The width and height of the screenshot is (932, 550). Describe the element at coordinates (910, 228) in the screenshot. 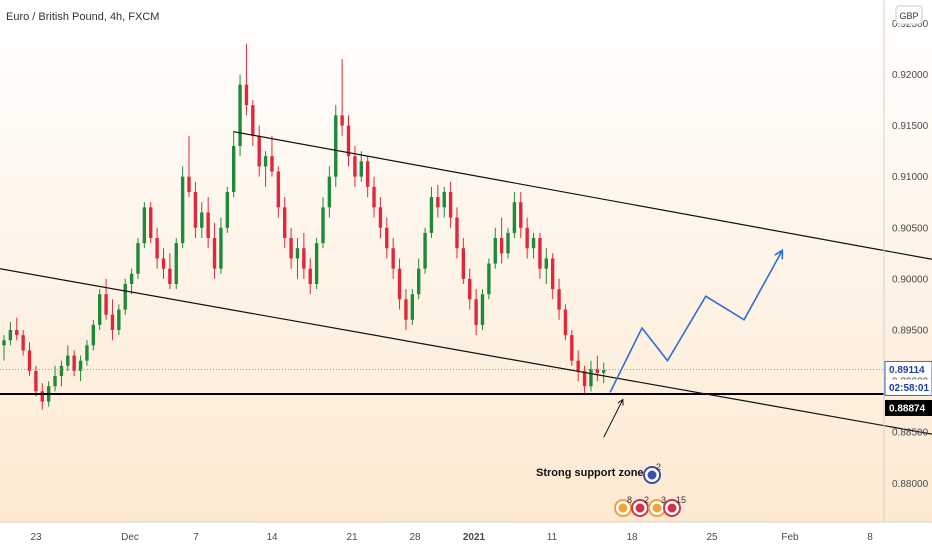

I see `y-tick-label: 0.90500` at that location.